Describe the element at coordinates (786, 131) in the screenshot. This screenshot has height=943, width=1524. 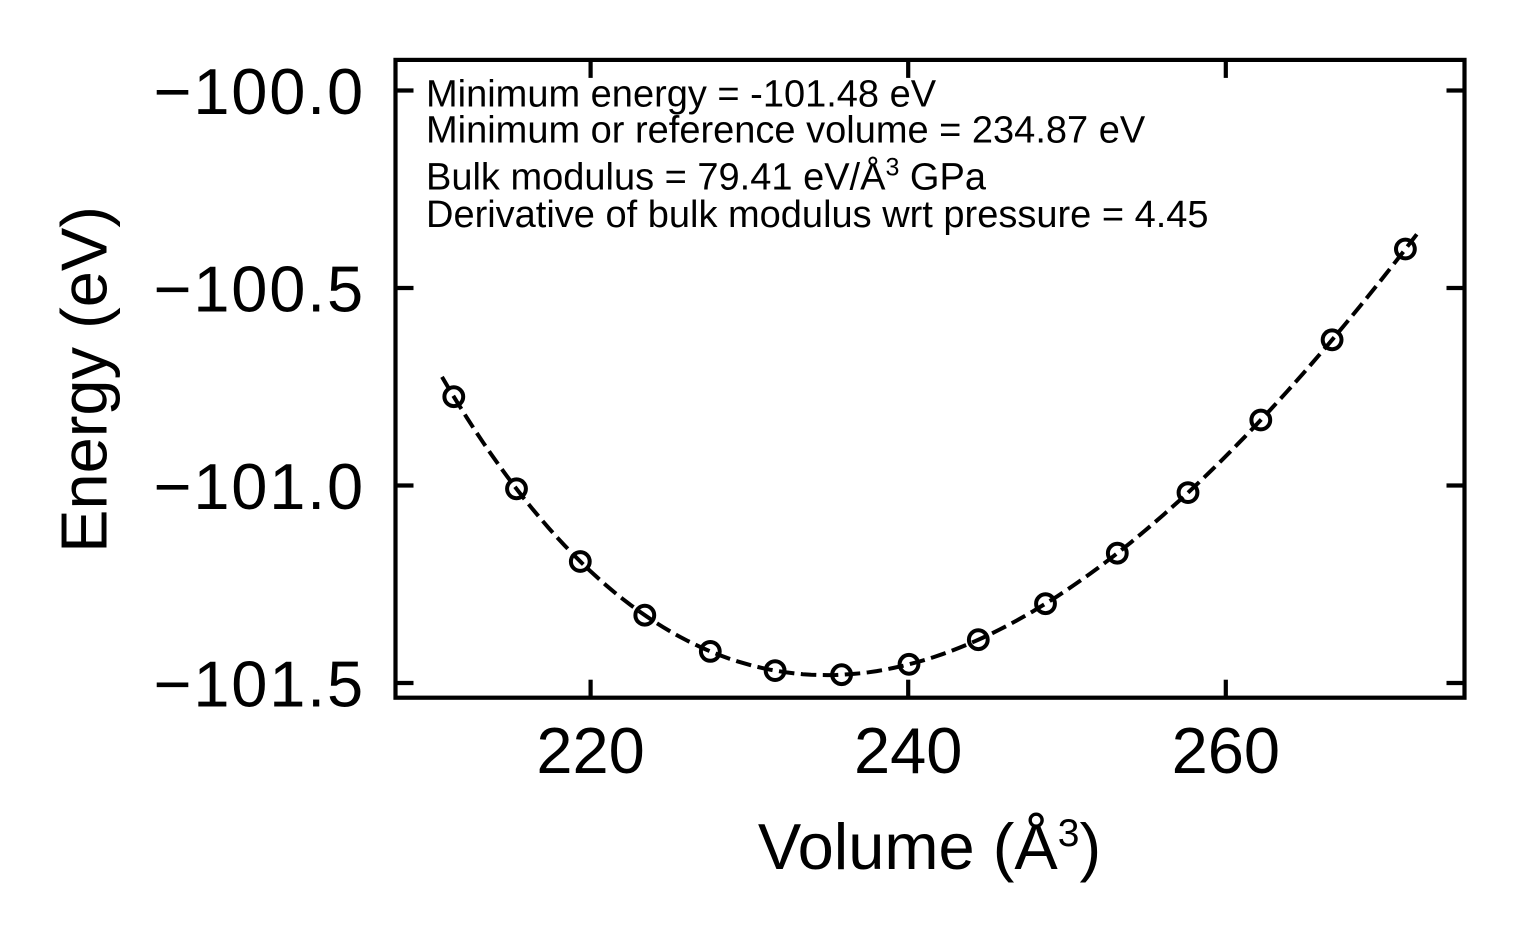
I see `svg-text:Minimum or reference volume =: Minimum or reference volume = 234.87 eV` at that location.